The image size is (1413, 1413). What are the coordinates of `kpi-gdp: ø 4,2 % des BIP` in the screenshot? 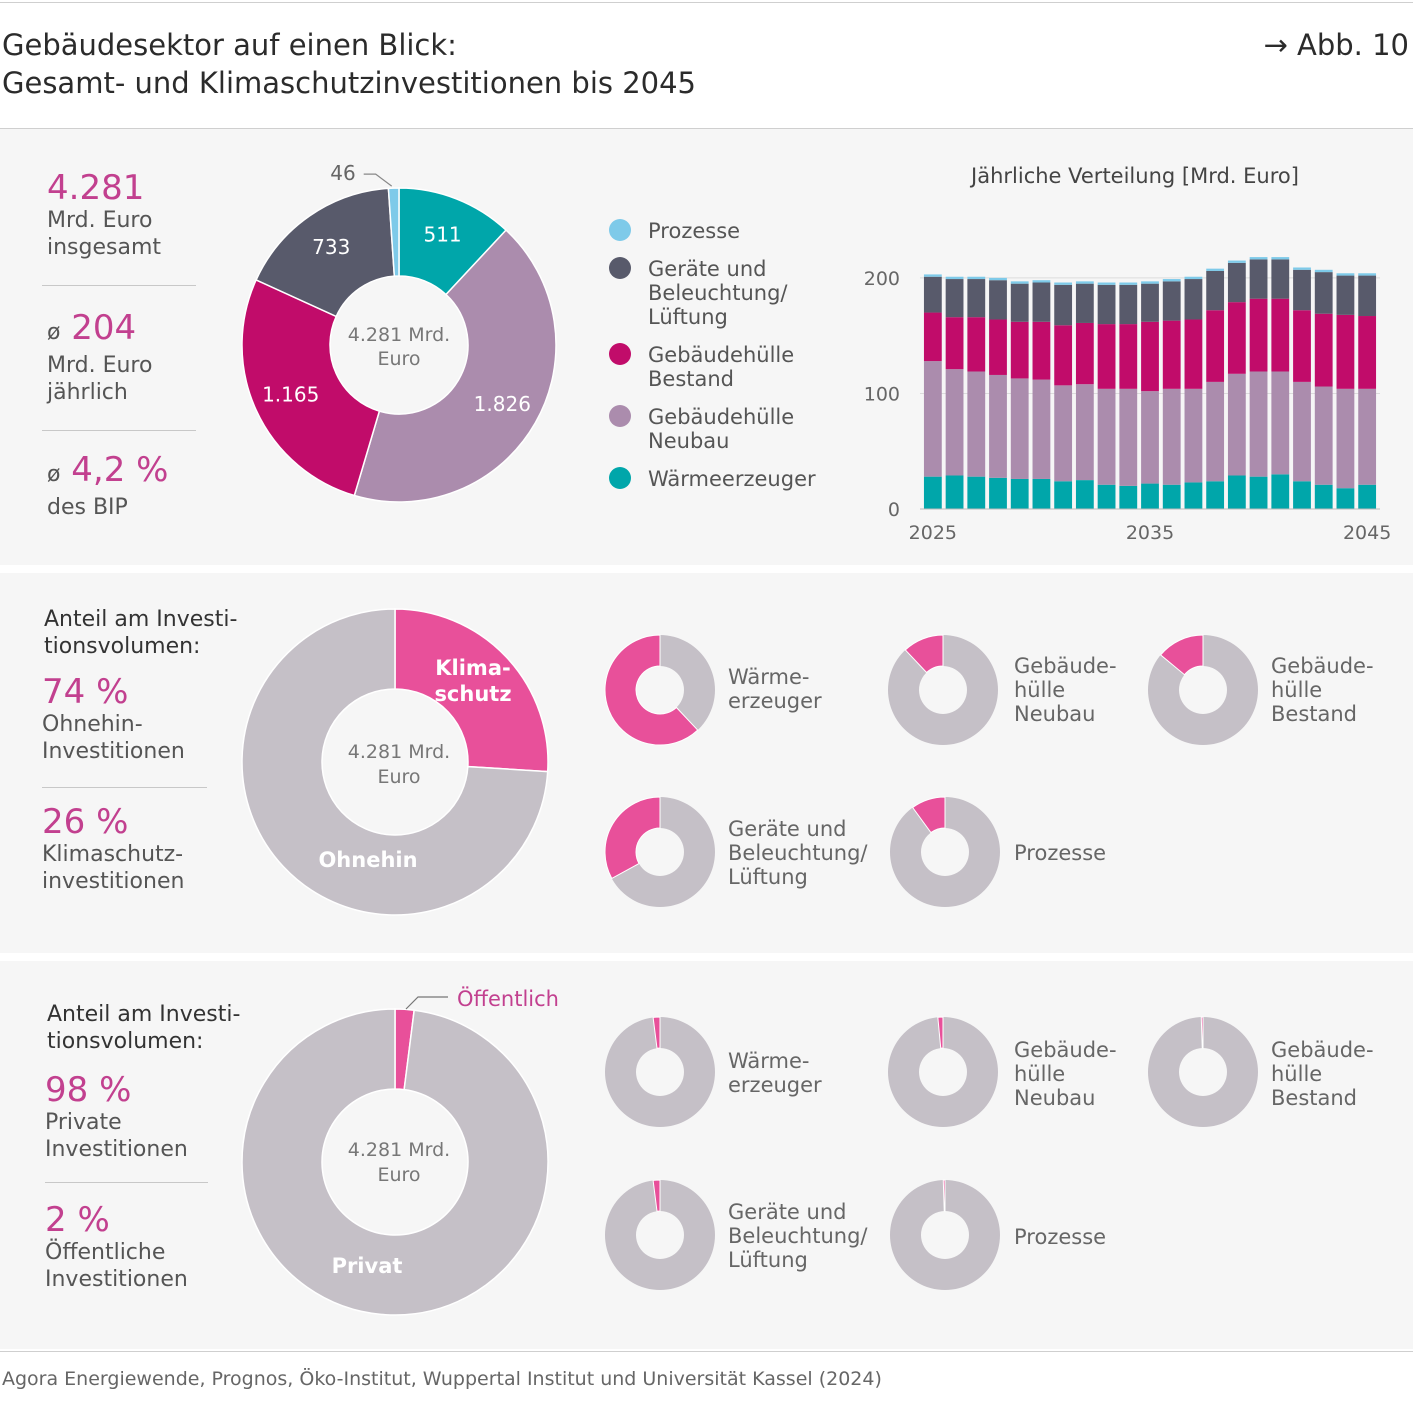 It's located at (107, 486).